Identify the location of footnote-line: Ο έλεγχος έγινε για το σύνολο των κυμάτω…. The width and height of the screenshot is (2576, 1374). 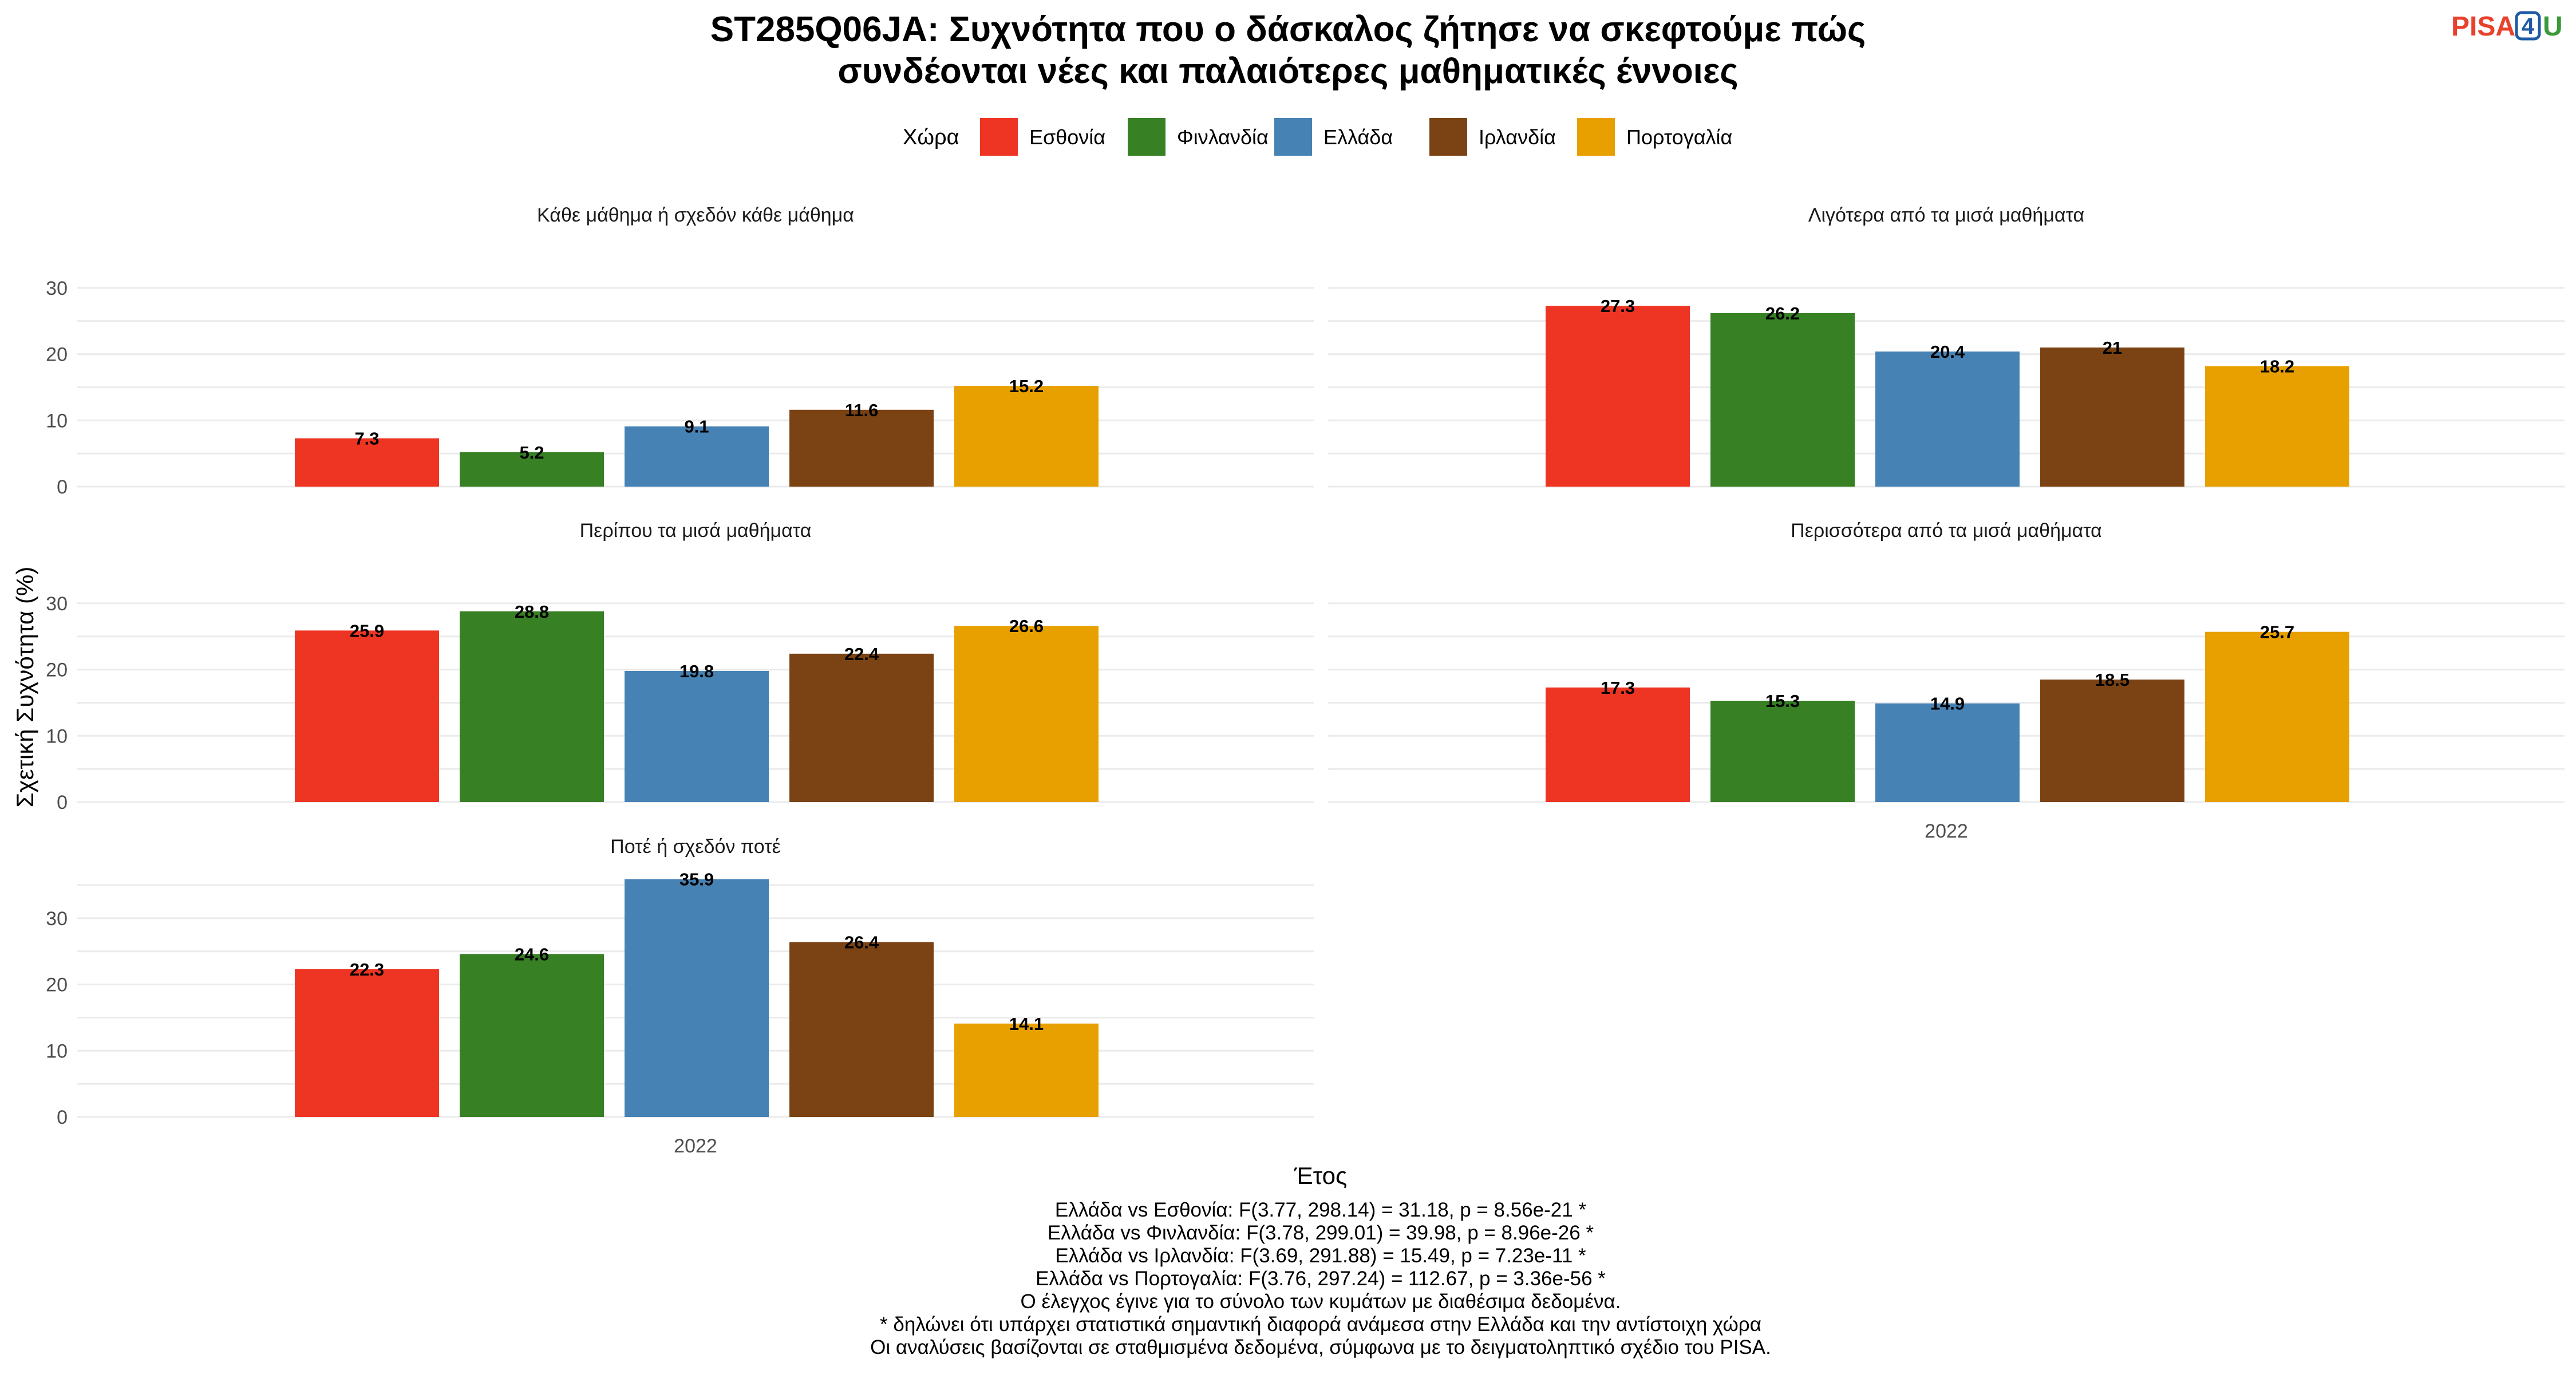
(1321, 1301).